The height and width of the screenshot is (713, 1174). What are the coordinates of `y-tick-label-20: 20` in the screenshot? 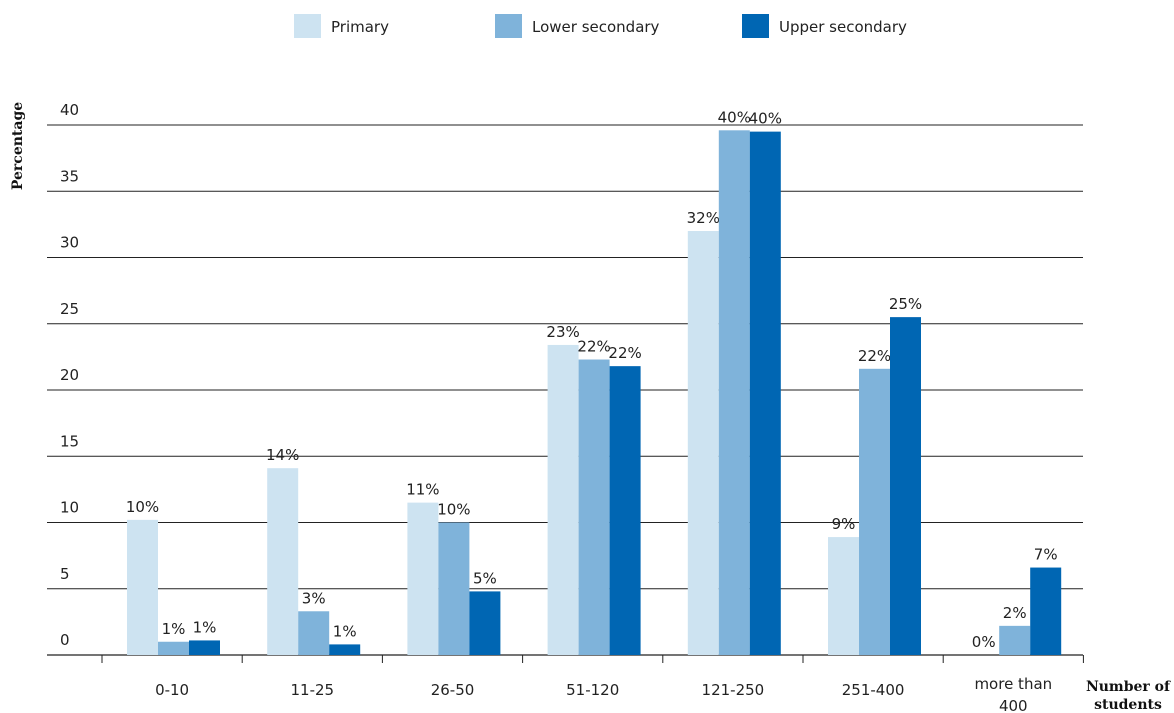 It's located at (69, 375).